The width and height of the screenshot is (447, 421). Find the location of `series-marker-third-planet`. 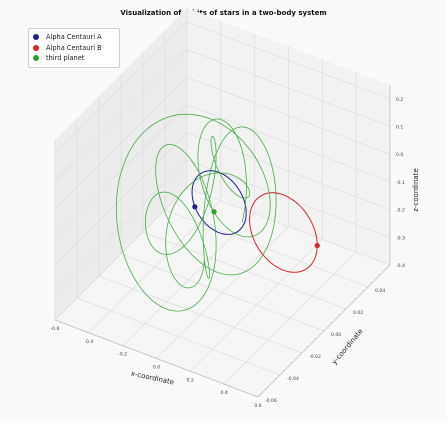

series-marker-third-planet is located at coordinates (214, 212).